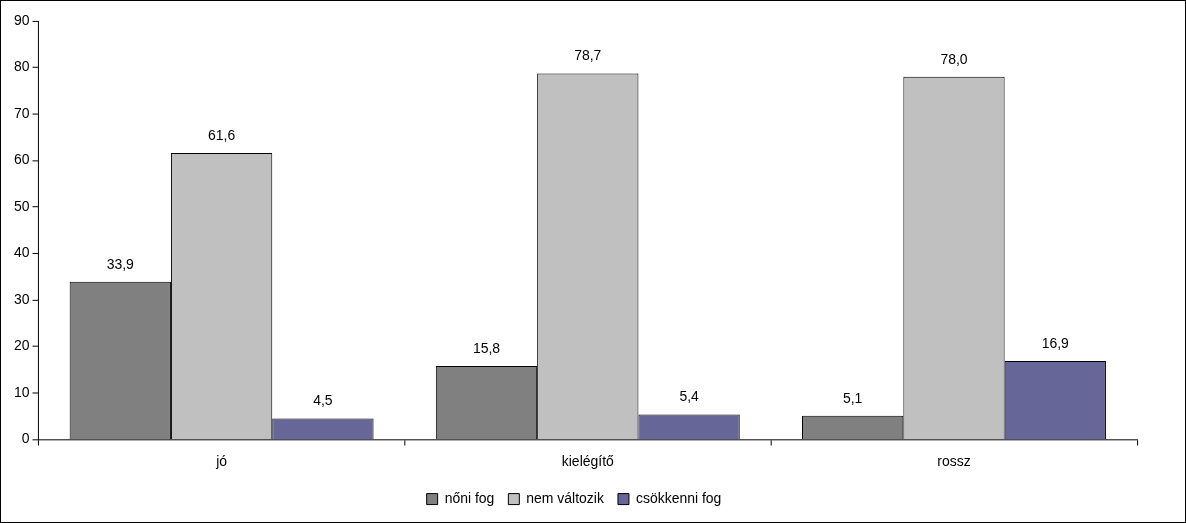  What do you see at coordinates (21, 345) in the screenshot?
I see `y-tick-label: 20` at bounding box center [21, 345].